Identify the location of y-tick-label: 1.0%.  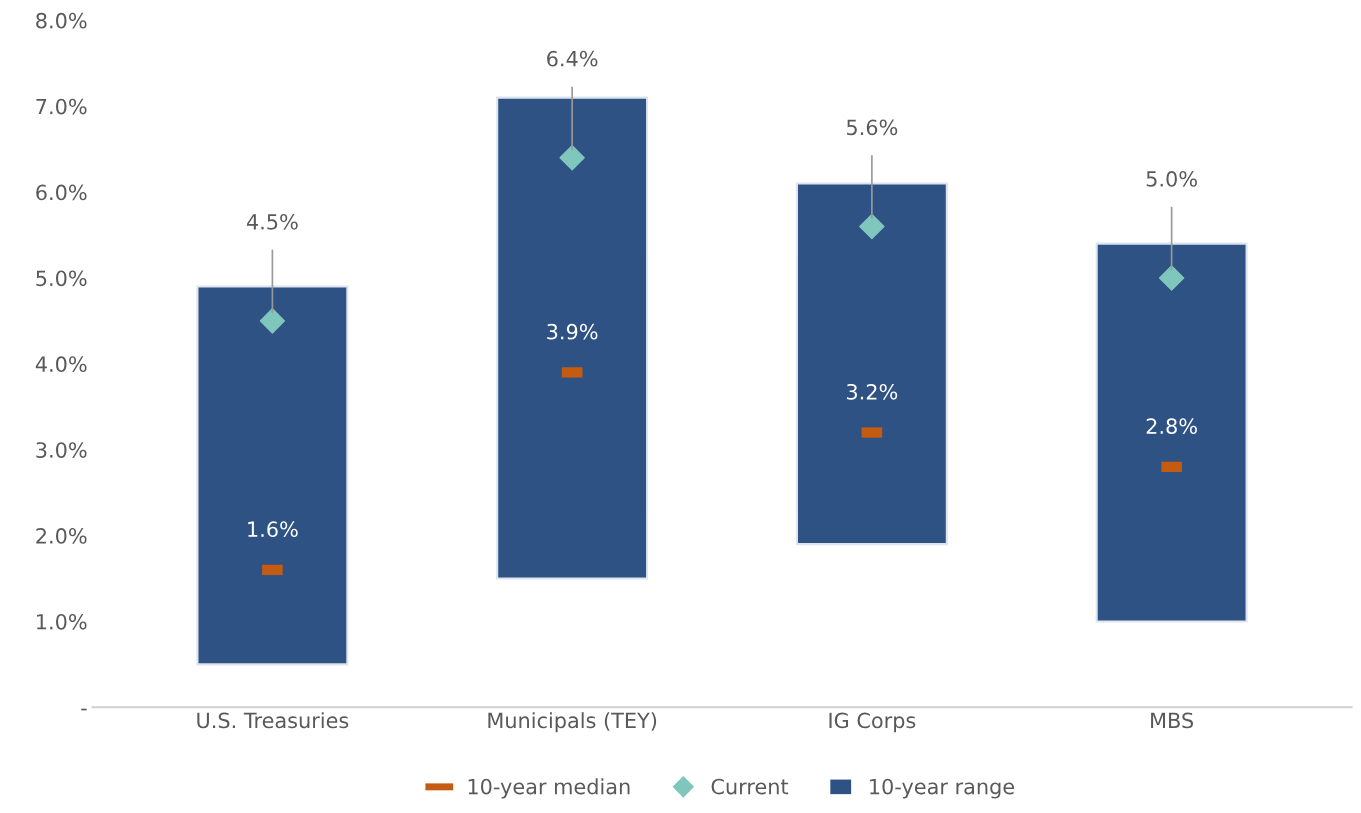
(62, 621).